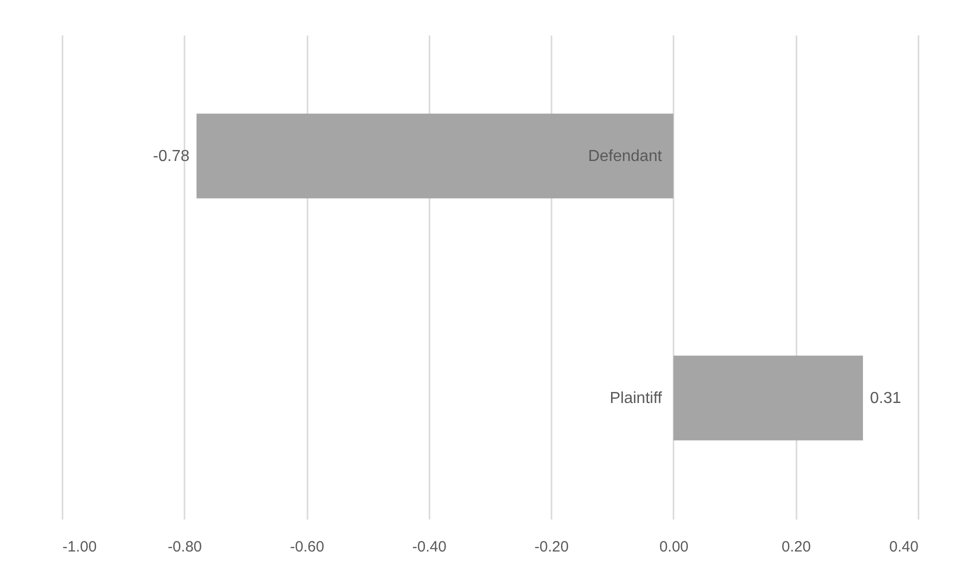  What do you see at coordinates (886, 398) in the screenshot?
I see `data-label: 0.31` at bounding box center [886, 398].